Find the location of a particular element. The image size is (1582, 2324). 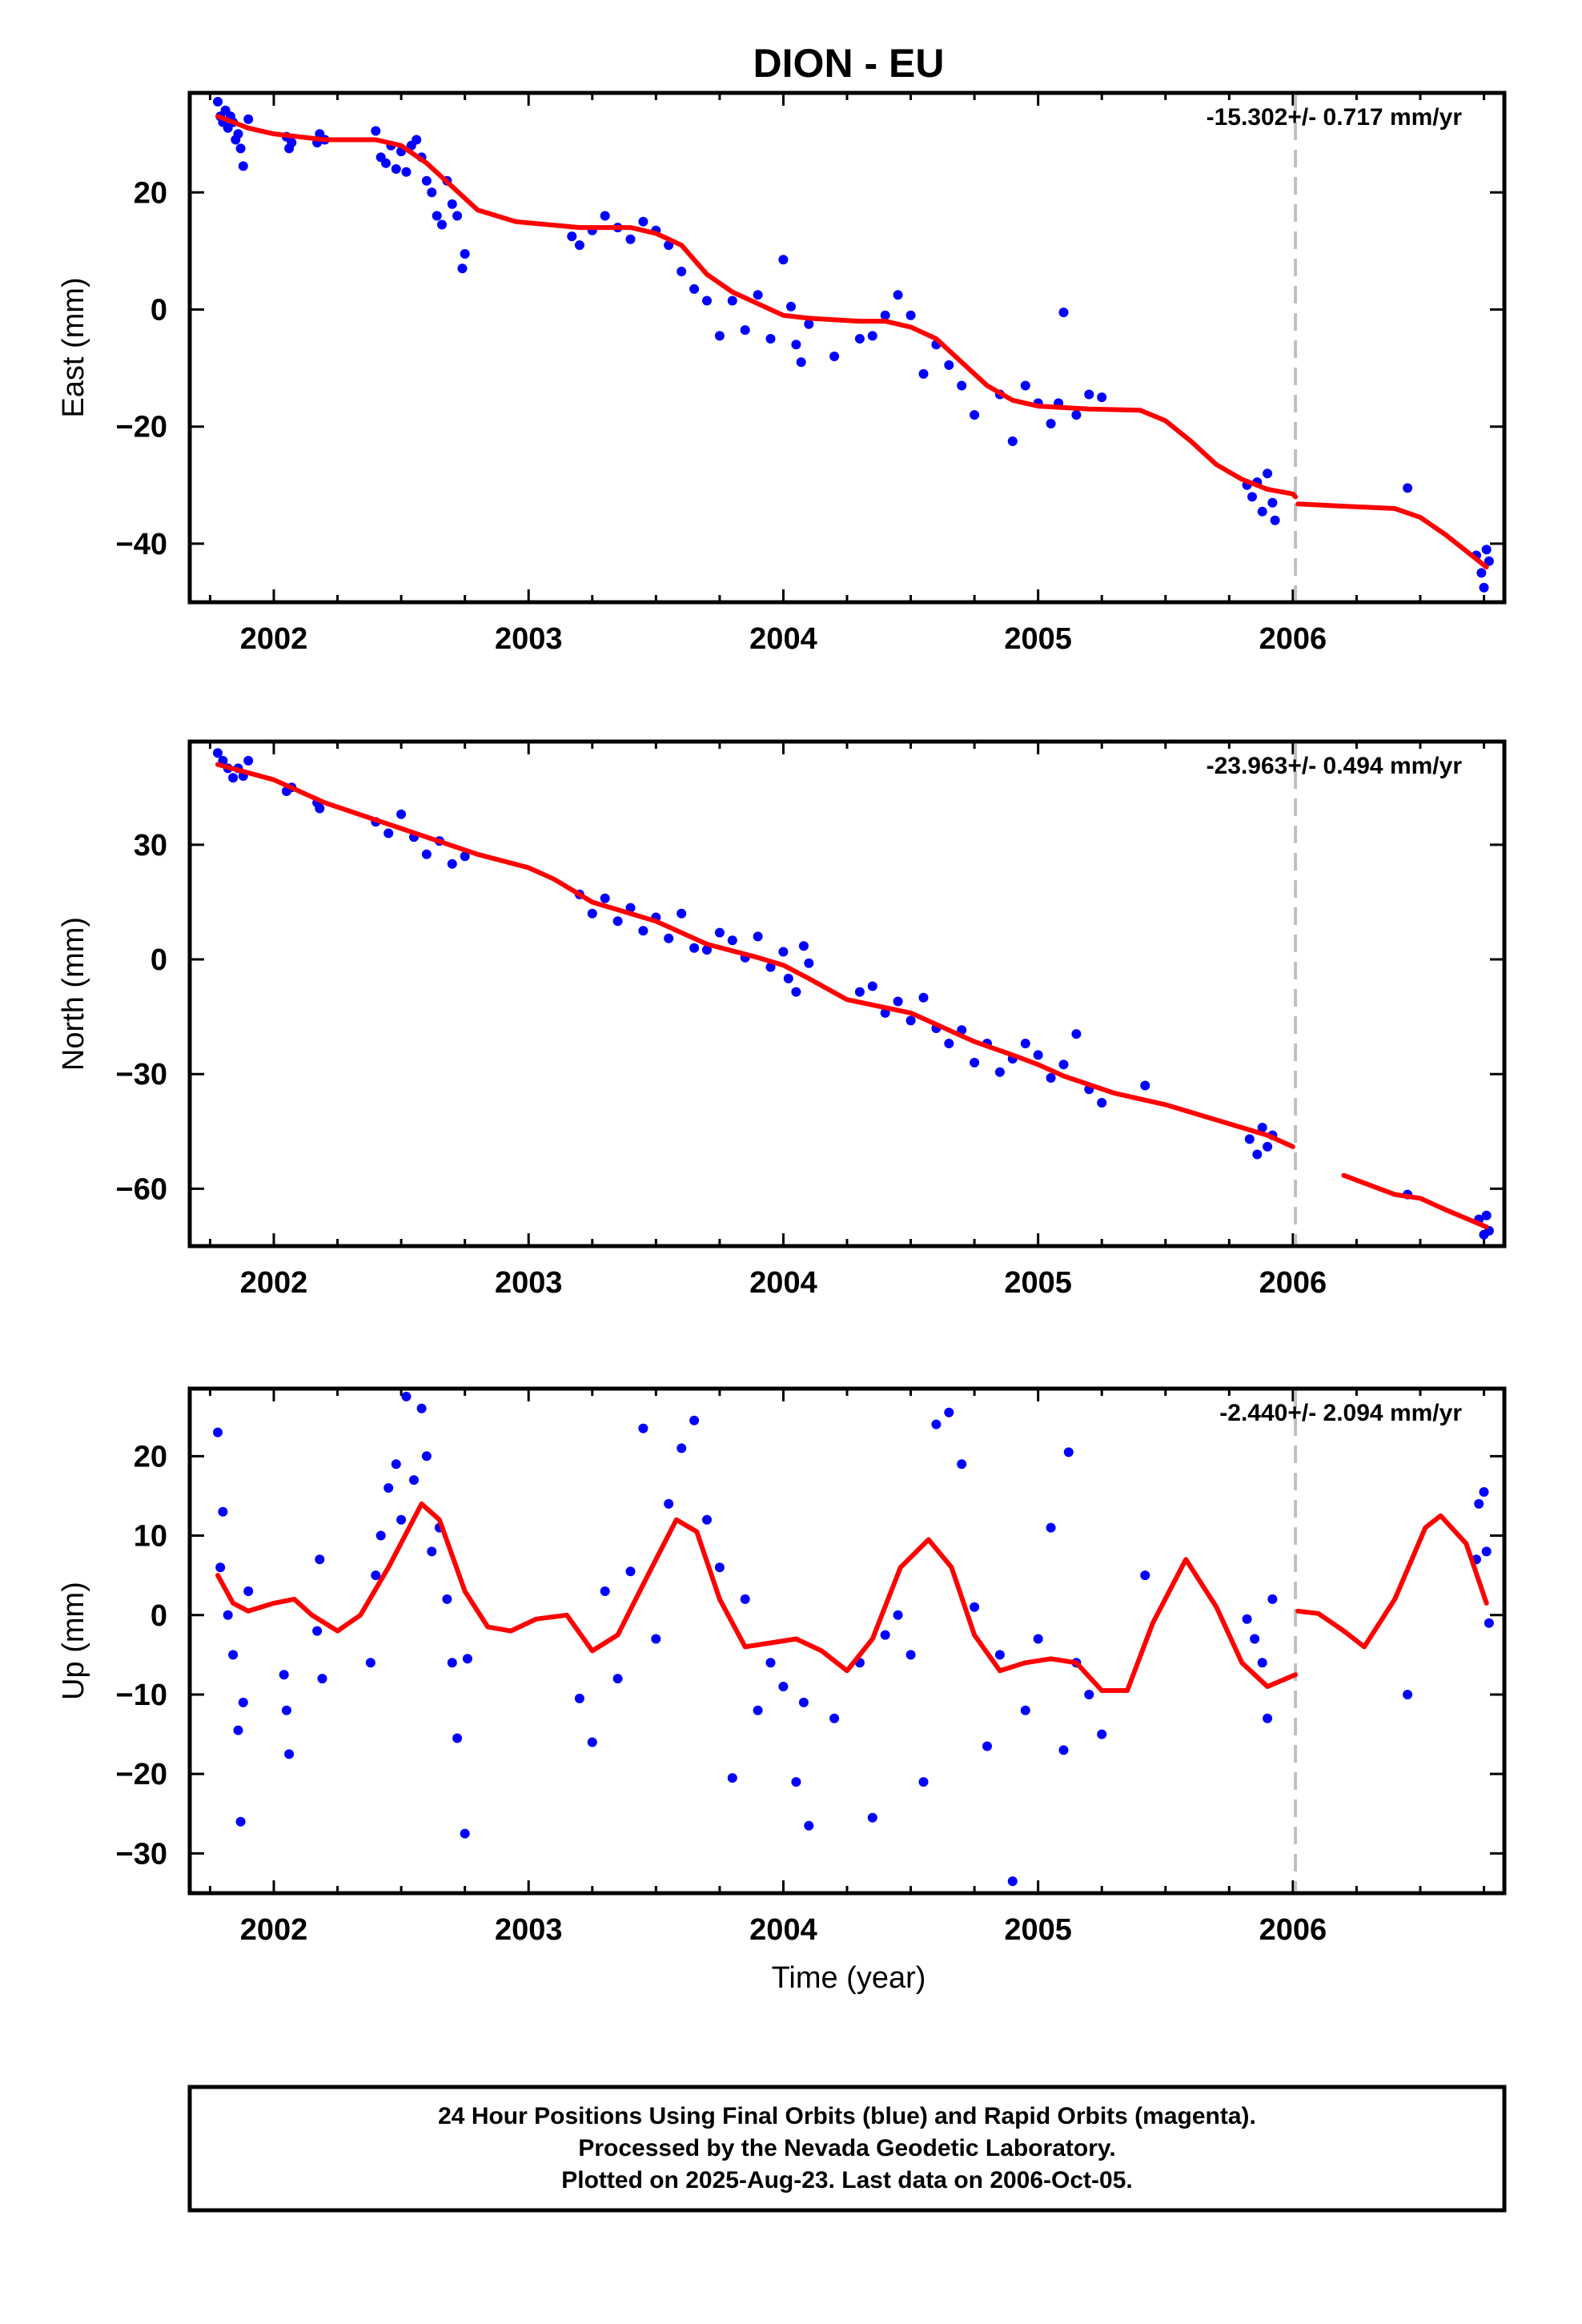

east-y-axis-label: East (mm) is located at coordinates (74, 347).